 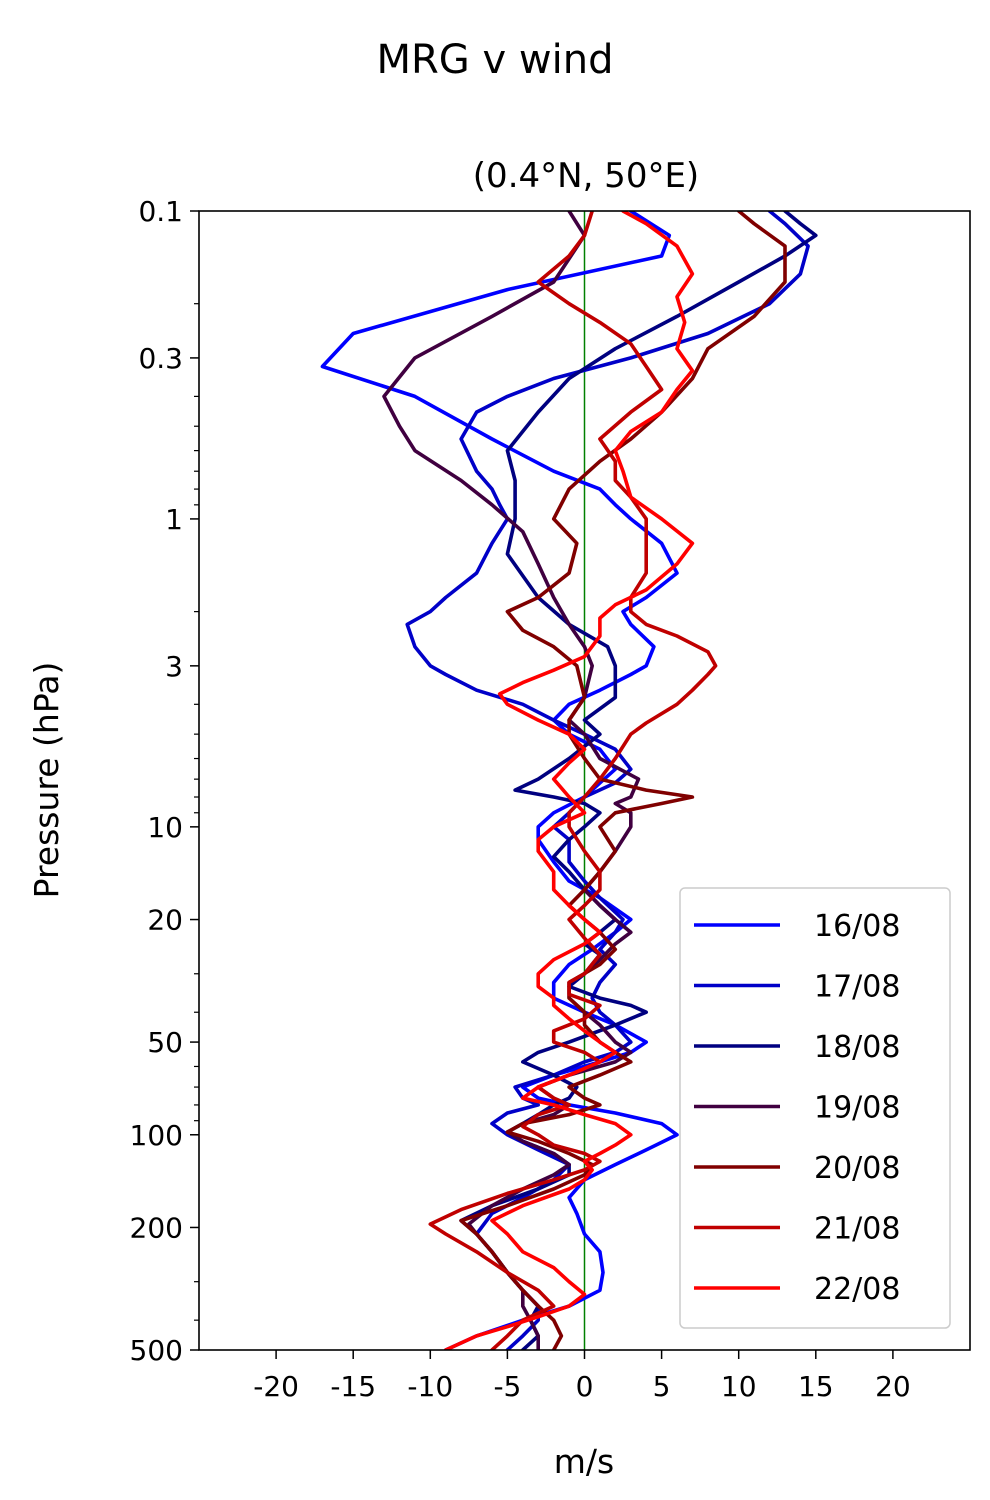 What do you see at coordinates (857, 987) in the screenshot?
I see `legend-label: 17/08` at bounding box center [857, 987].